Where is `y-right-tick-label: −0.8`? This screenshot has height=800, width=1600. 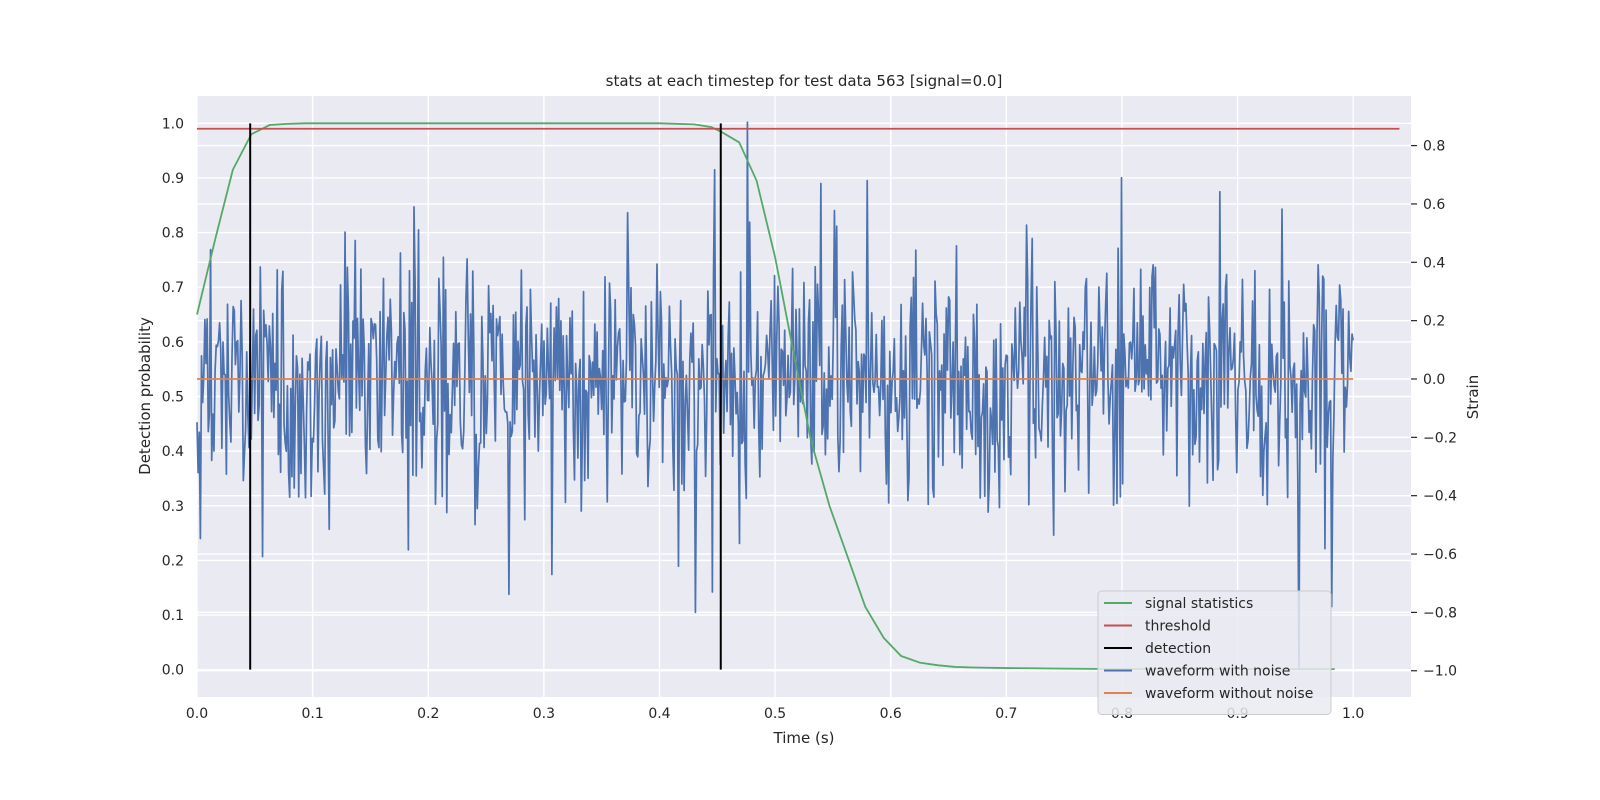 y-right-tick-label: −0.8 is located at coordinates (1440, 613).